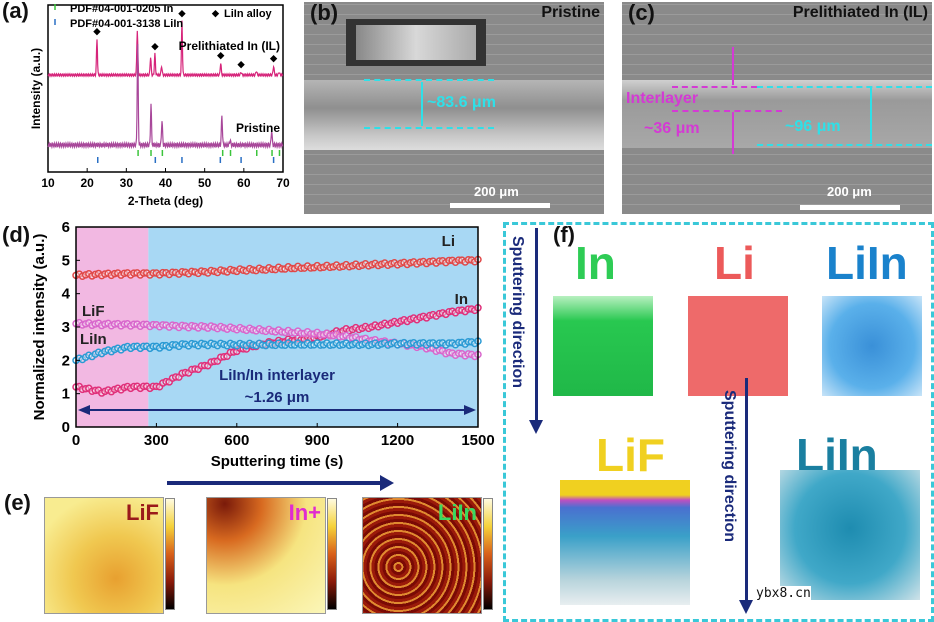  What do you see at coordinates (16, 234) in the screenshot?
I see `panel-label-d: (d)` at bounding box center [16, 234].